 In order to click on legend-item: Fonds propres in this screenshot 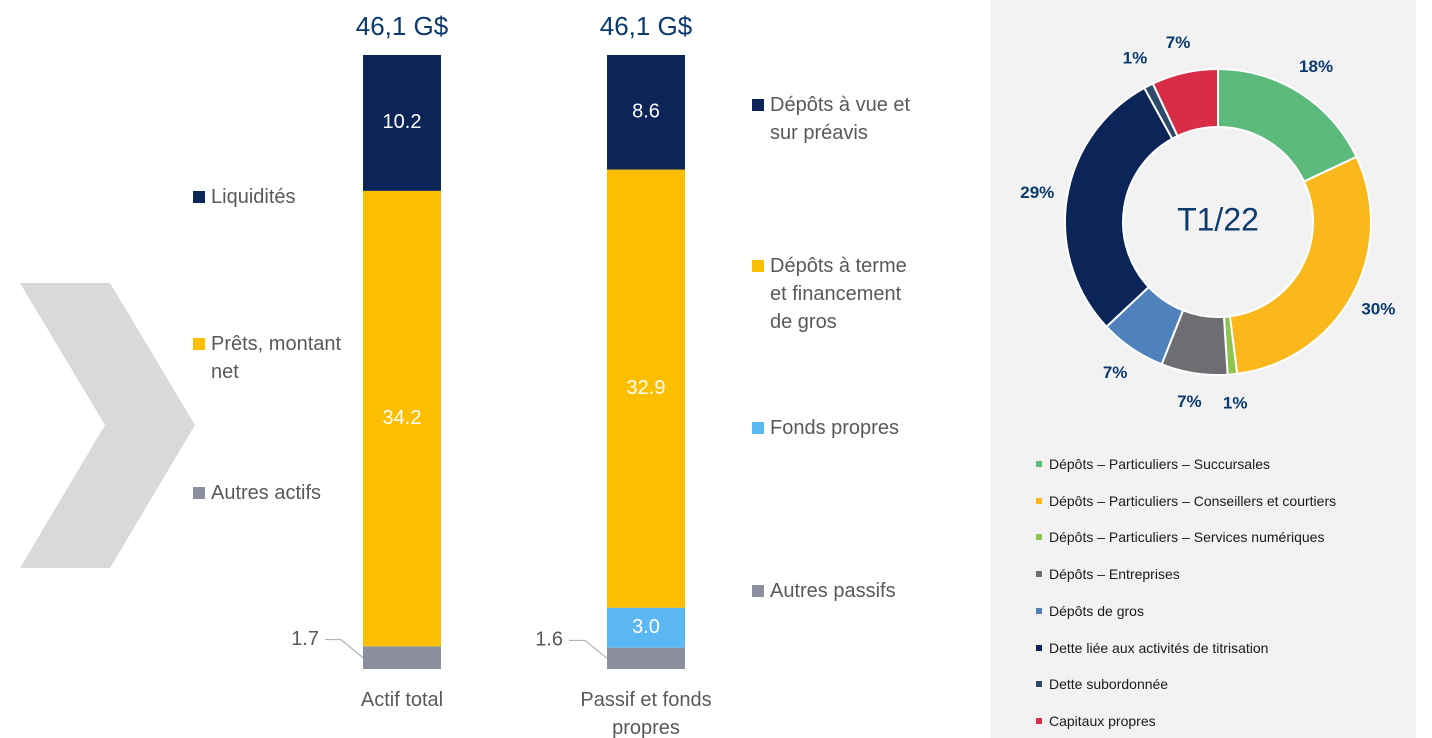, I will do `click(837, 428)`.